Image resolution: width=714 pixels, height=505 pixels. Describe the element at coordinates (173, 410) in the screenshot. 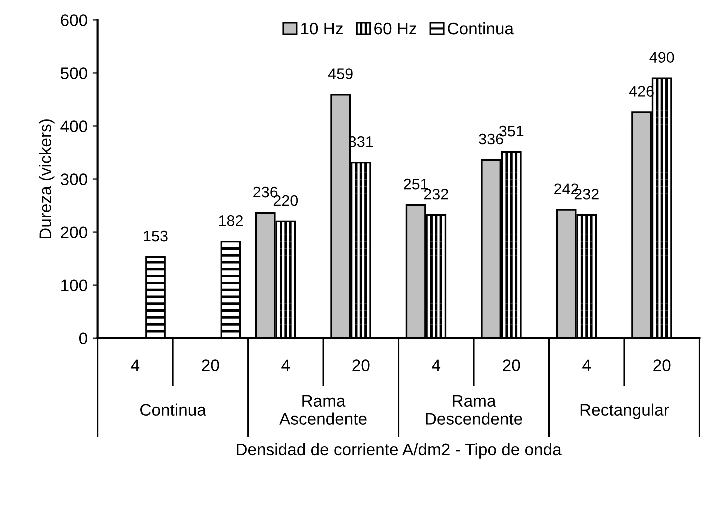

I see `text: Continua` at that location.